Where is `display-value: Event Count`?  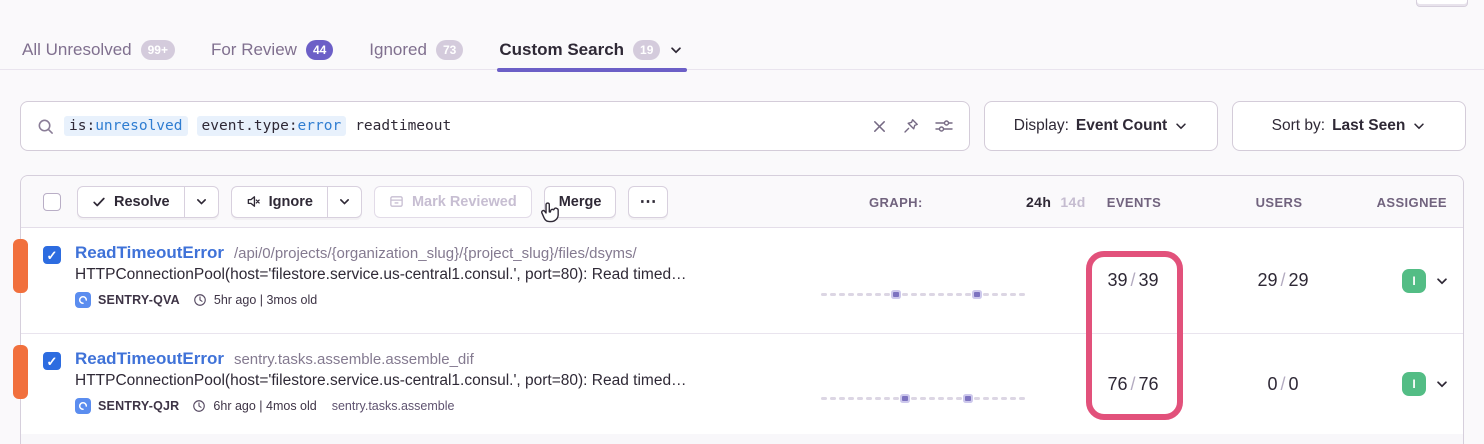
display-value: Event Count is located at coordinates (1121, 125).